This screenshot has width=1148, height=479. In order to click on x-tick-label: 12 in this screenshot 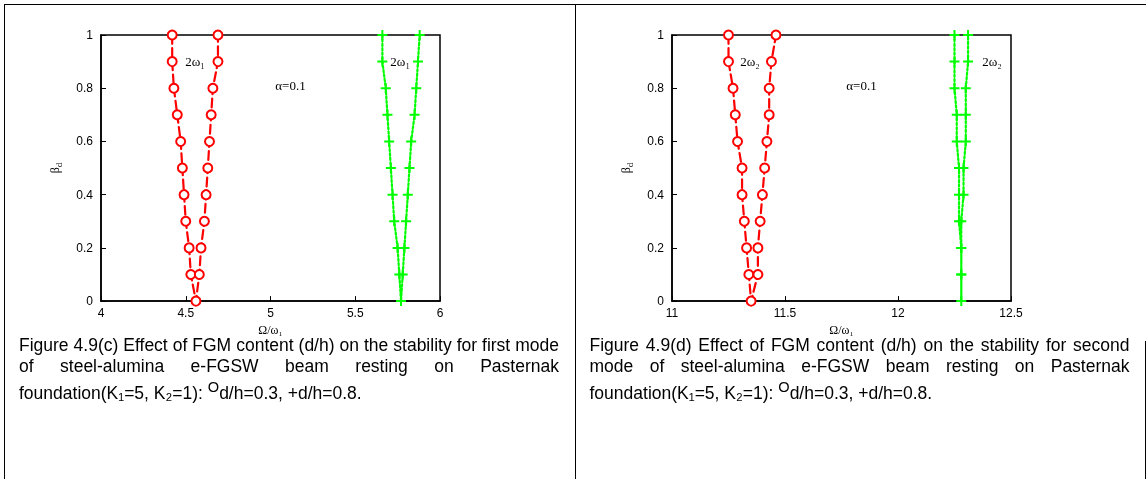, I will do `click(897, 313)`.